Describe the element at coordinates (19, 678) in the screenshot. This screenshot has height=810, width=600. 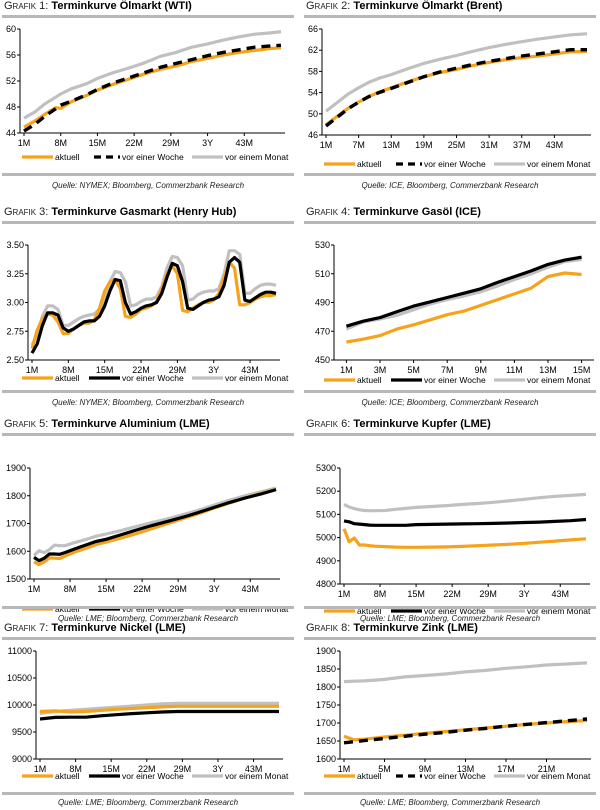
I see `y-tick-label: 10500` at that location.